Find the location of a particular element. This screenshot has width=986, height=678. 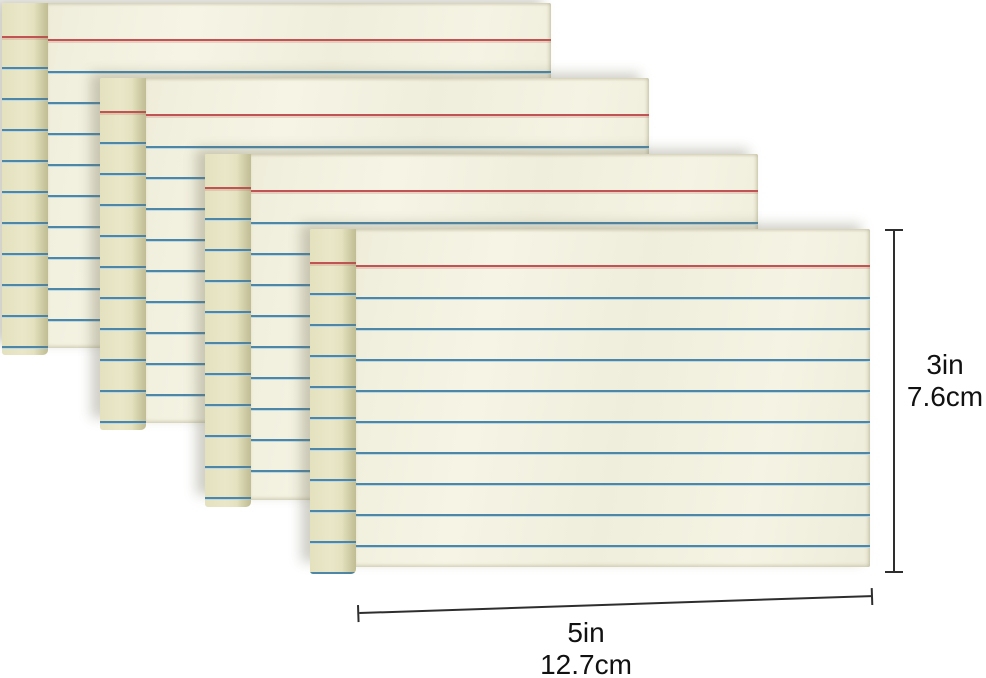

width-dimension-label: 5in 12.7cm is located at coordinates (586, 647).